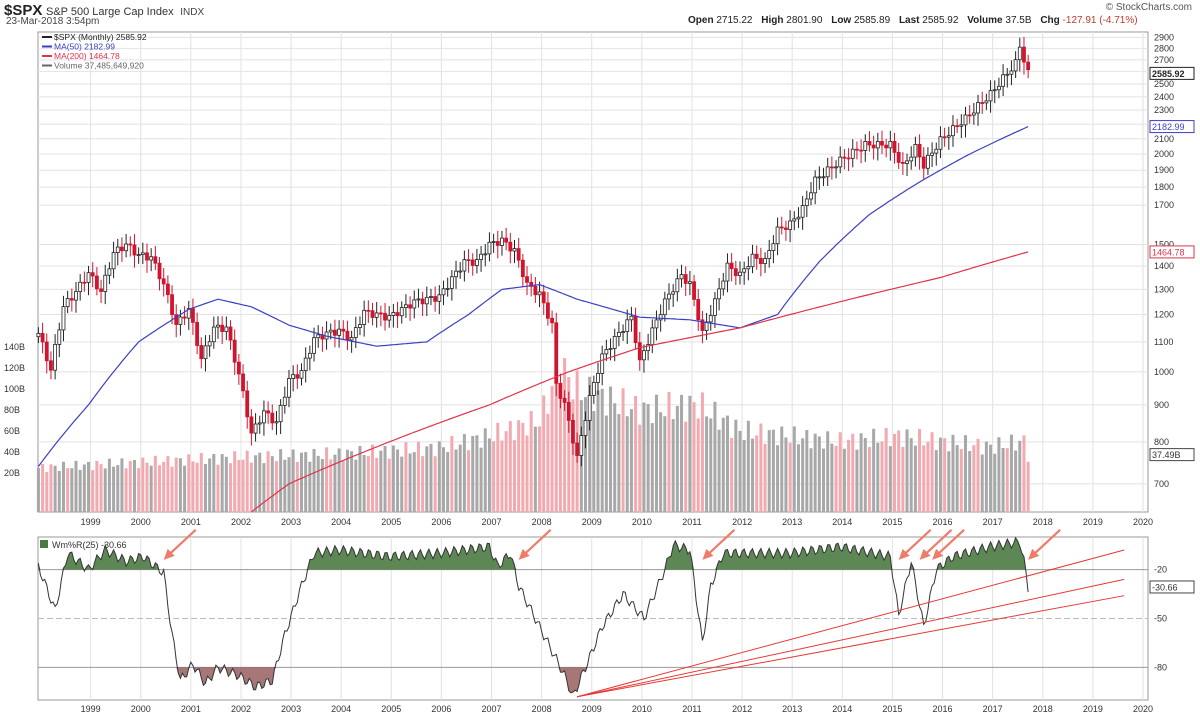  Describe the element at coordinates (542, 522) in the screenshot. I see `x-tick-label: 2008` at that location.